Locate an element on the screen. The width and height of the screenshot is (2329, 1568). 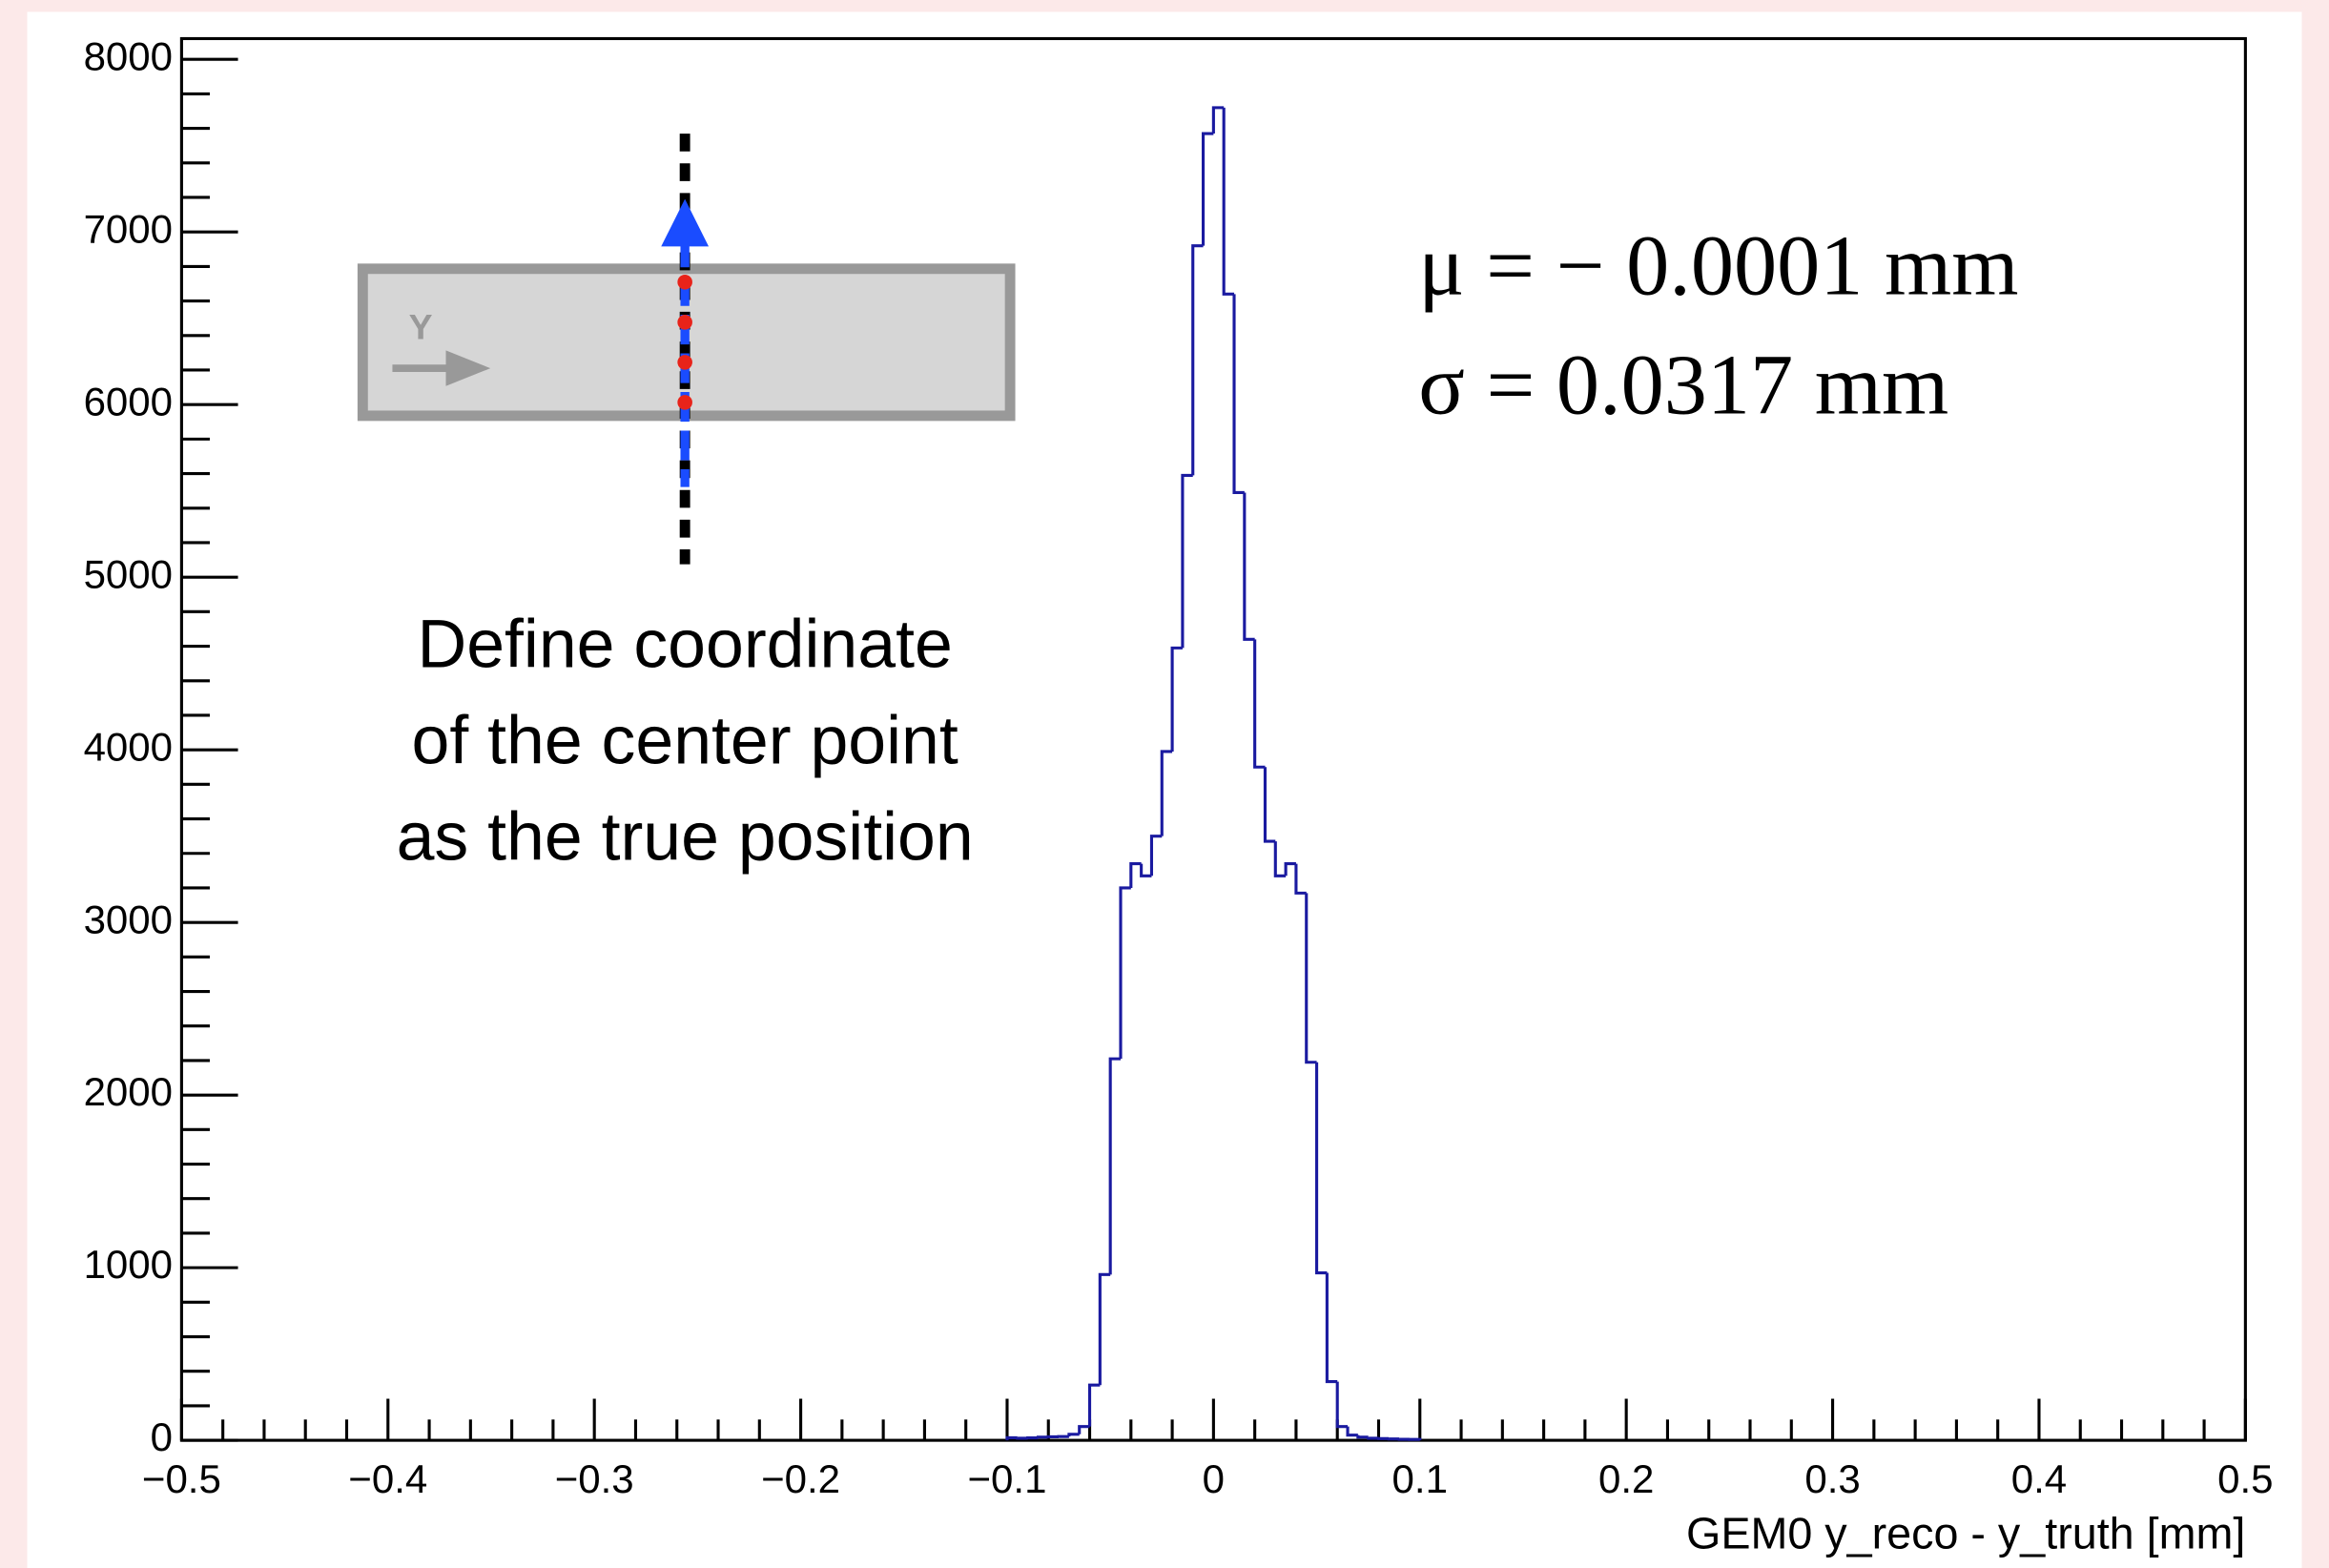
inset-diagram: Y is located at coordinates (686, 349).